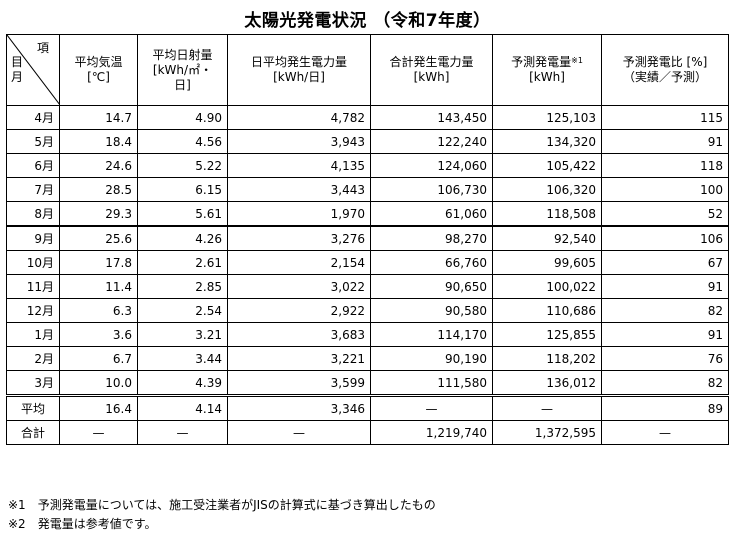 This screenshot has height=534, width=735. Describe the element at coordinates (367, 21) in the screenshot. I see `page-title: 太陽光発電状況 （令和7年度）` at that location.